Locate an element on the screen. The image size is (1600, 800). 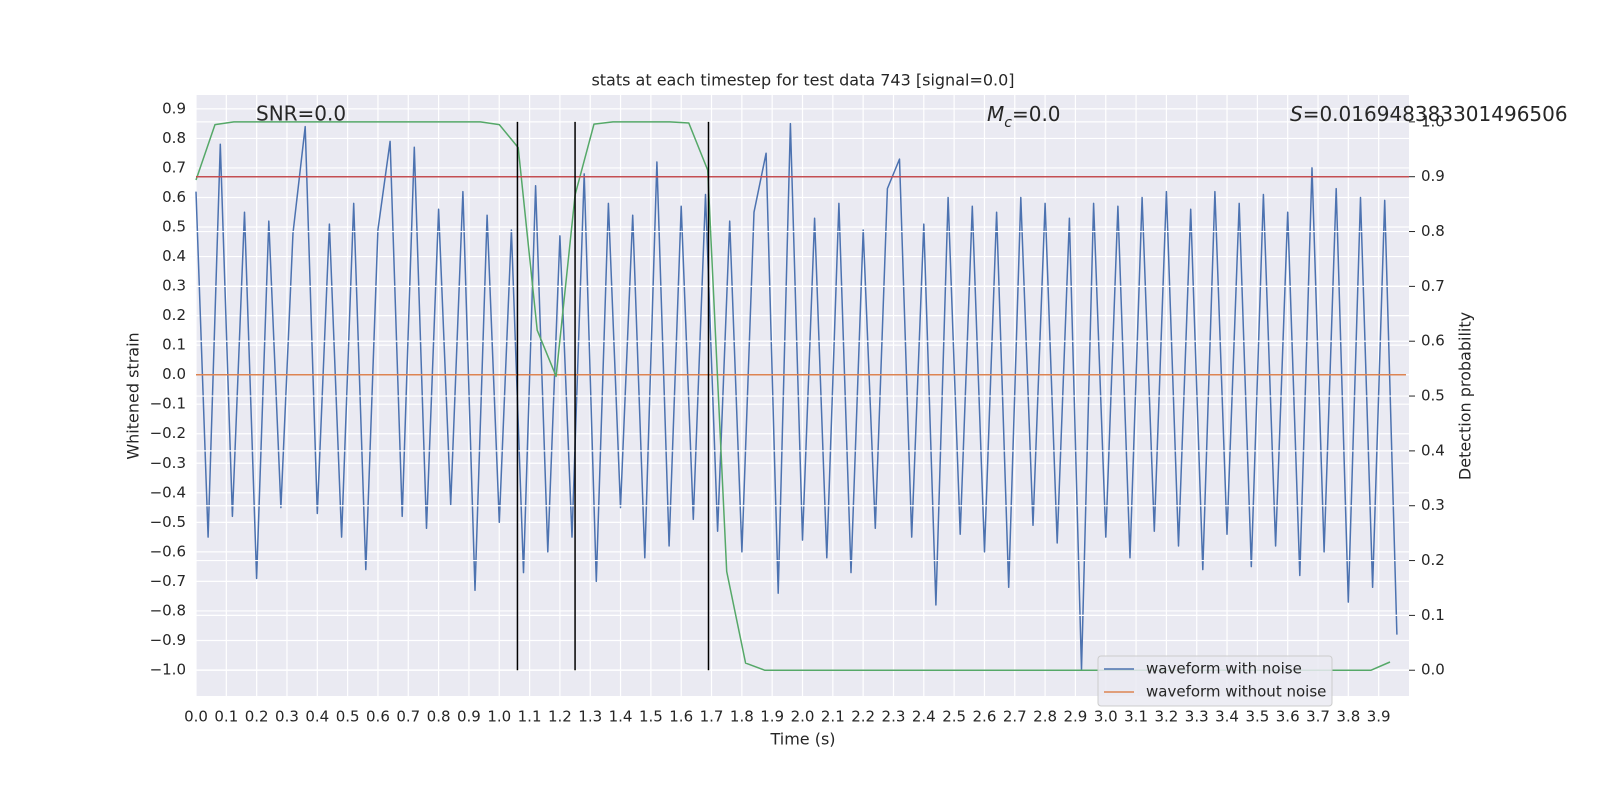
y-tick-label: −0.8 is located at coordinates (168, 610).